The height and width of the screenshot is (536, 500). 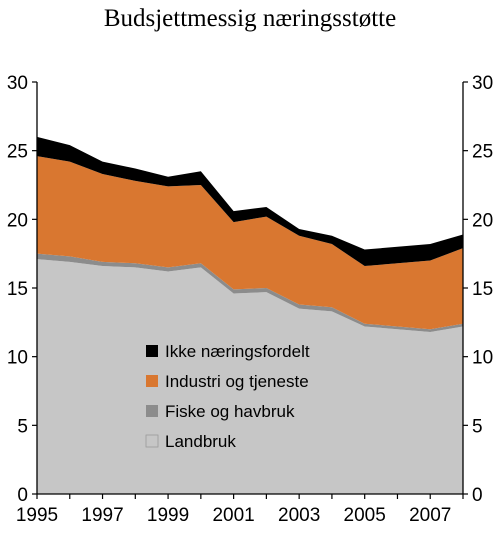 I want to click on legend-swatch-fiske-og-havbruk, so click(x=152, y=411).